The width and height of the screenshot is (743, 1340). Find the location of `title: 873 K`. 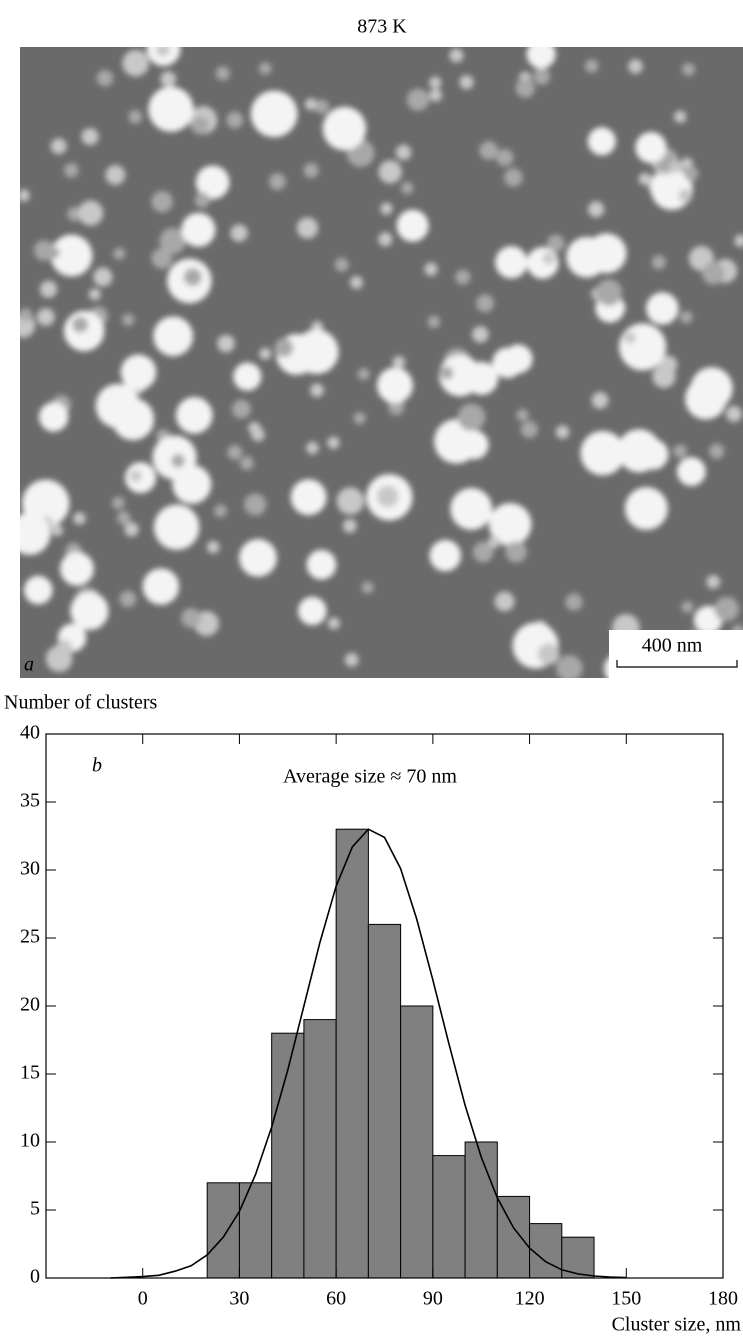

title: 873 K is located at coordinates (382, 27).